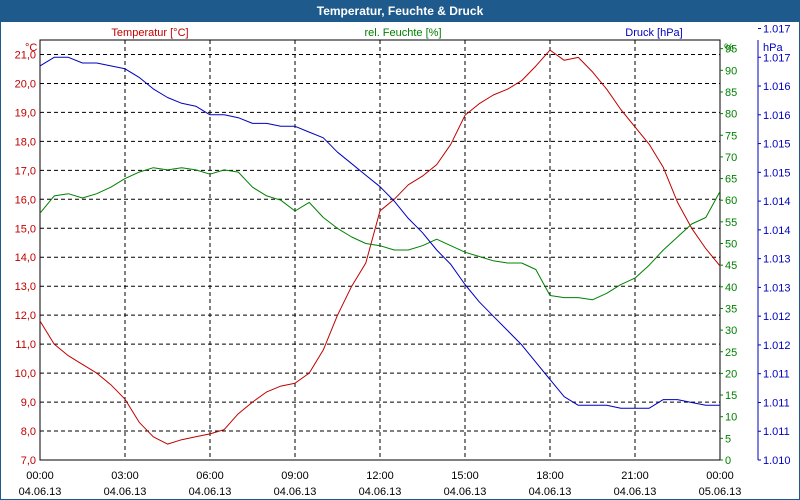 This screenshot has height=500, width=800. Describe the element at coordinates (728, 439) in the screenshot. I see `humidity-tick-label: 5` at that location.